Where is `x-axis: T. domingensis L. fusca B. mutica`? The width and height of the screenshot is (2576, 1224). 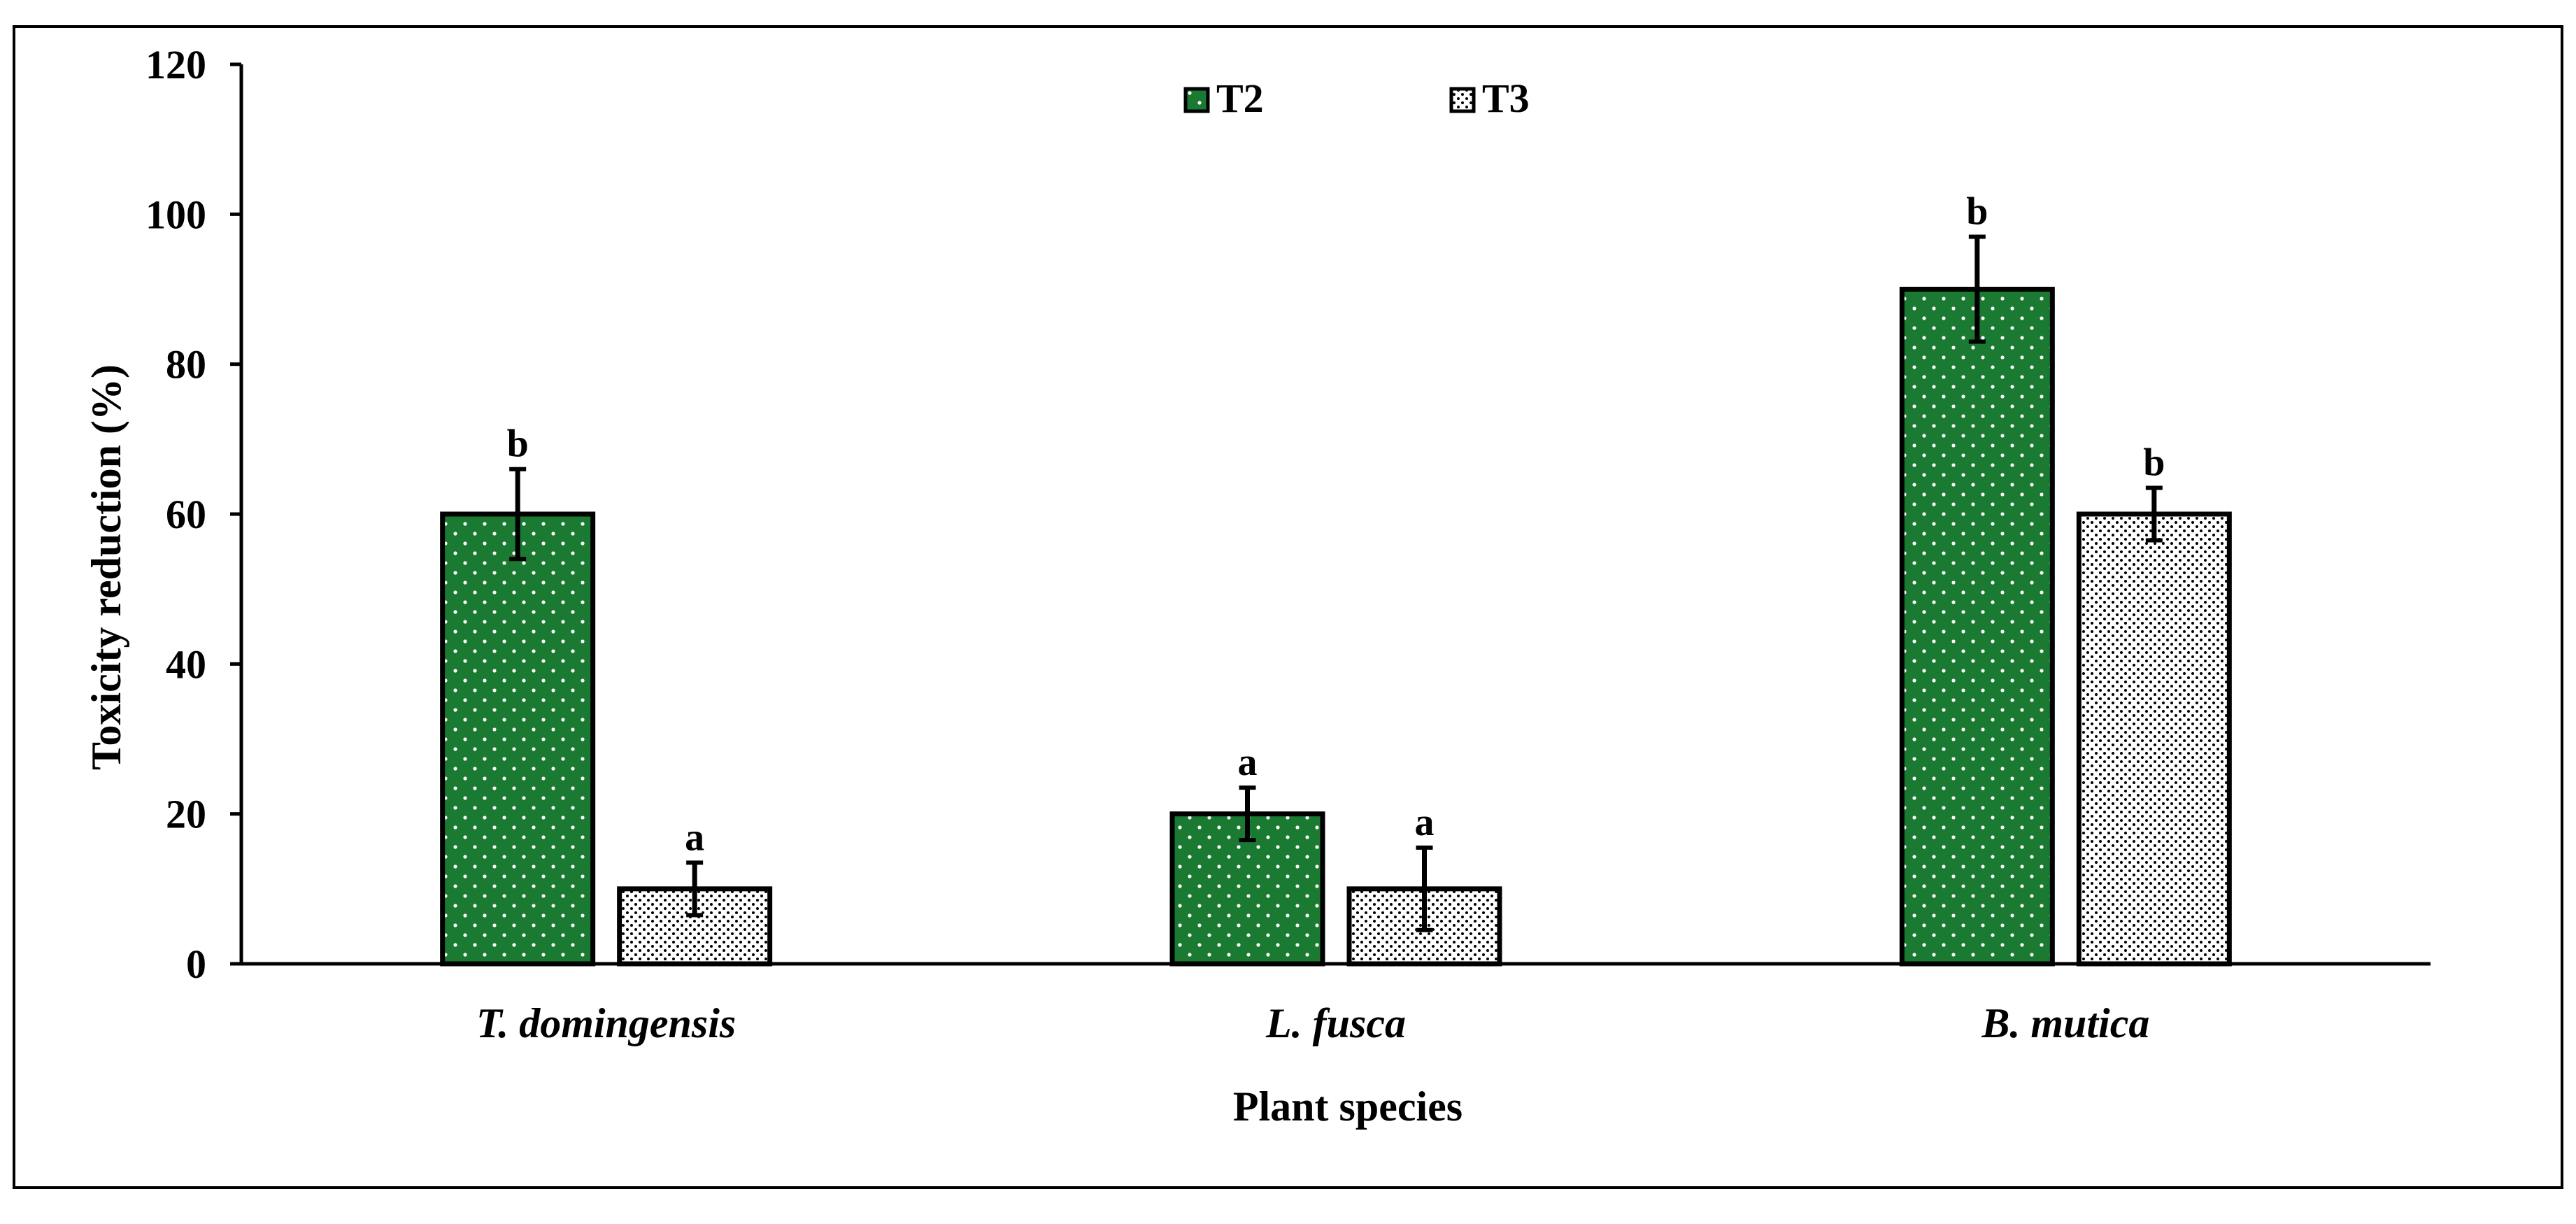 x-axis: T. domingensis L. fusca B. mutica is located at coordinates (1336, 1004).